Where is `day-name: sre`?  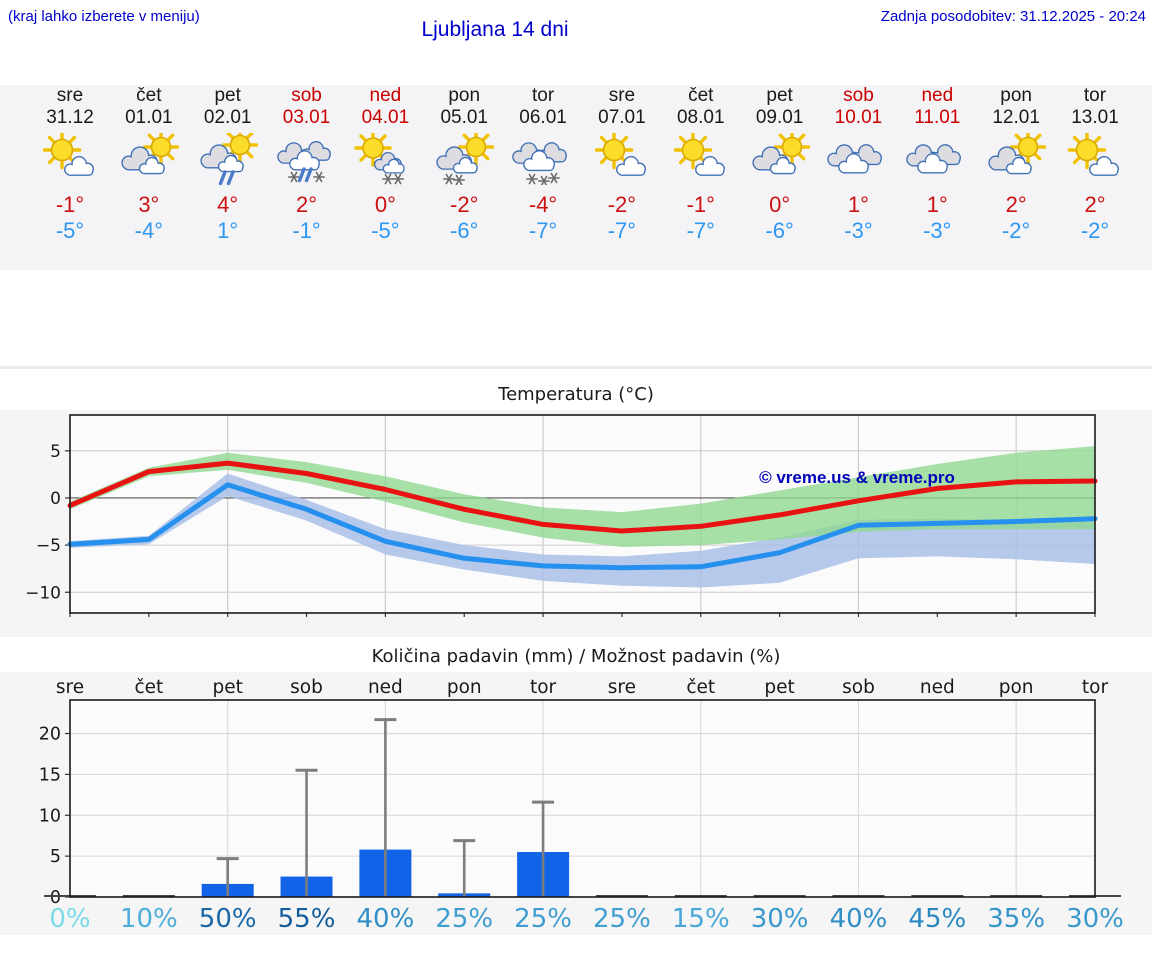
day-name: sre is located at coordinates (622, 95).